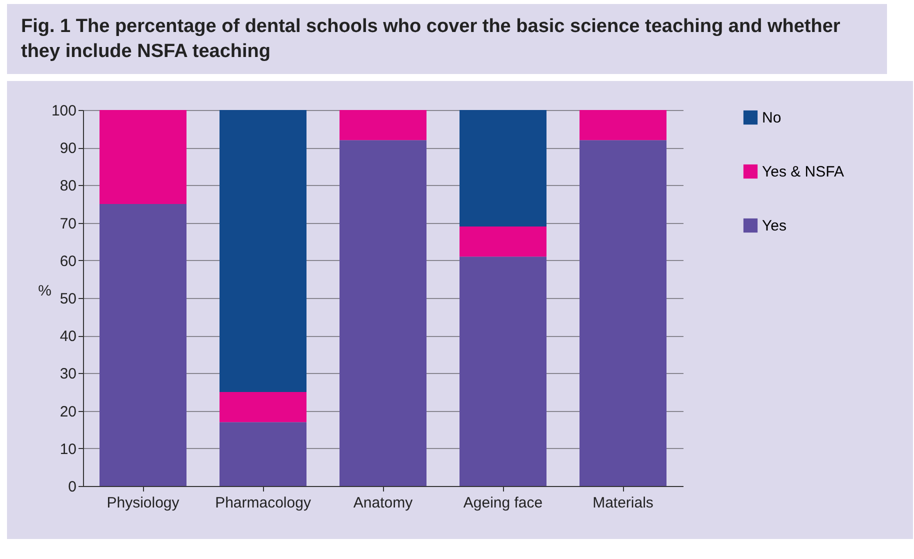 The height and width of the screenshot is (559, 914). What do you see at coordinates (68, 337) in the screenshot?
I see `y-tick-label: 40` at bounding box center [68, 337].